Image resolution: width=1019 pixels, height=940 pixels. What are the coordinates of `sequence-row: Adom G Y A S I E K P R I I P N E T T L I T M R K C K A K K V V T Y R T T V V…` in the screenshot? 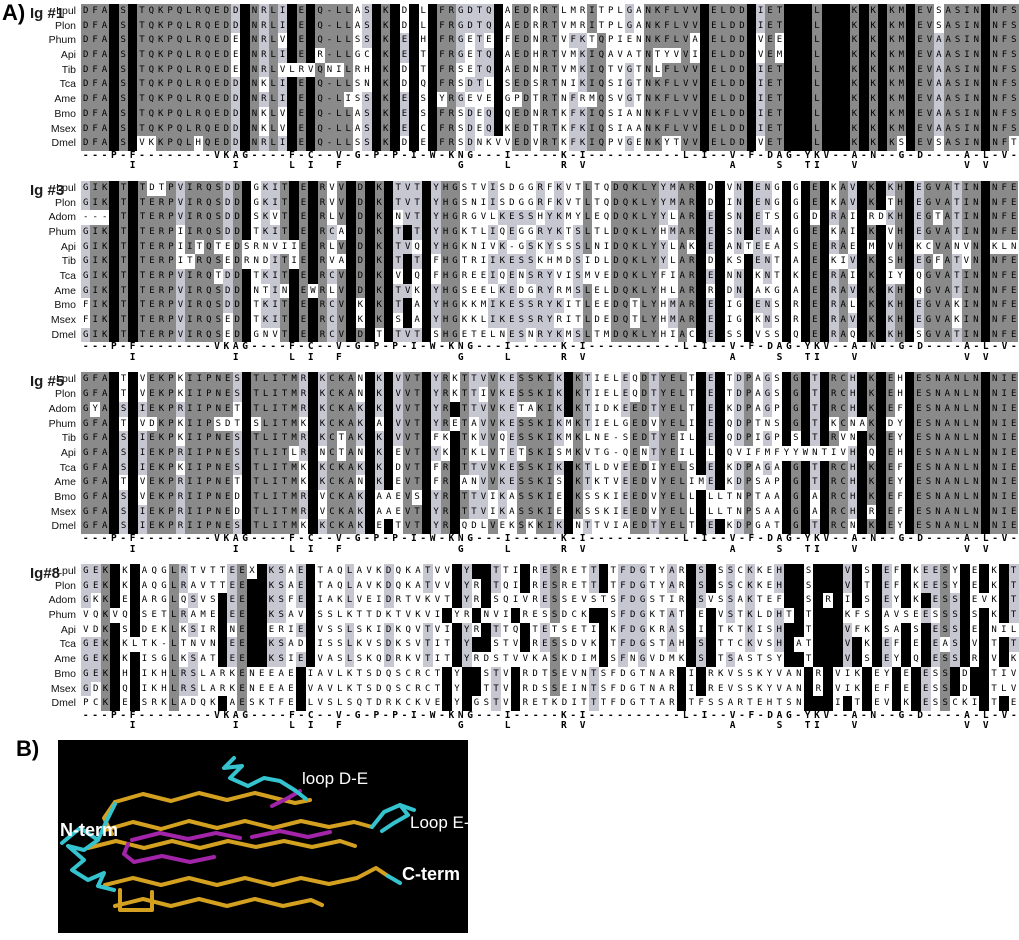 It's located at (509, 409).